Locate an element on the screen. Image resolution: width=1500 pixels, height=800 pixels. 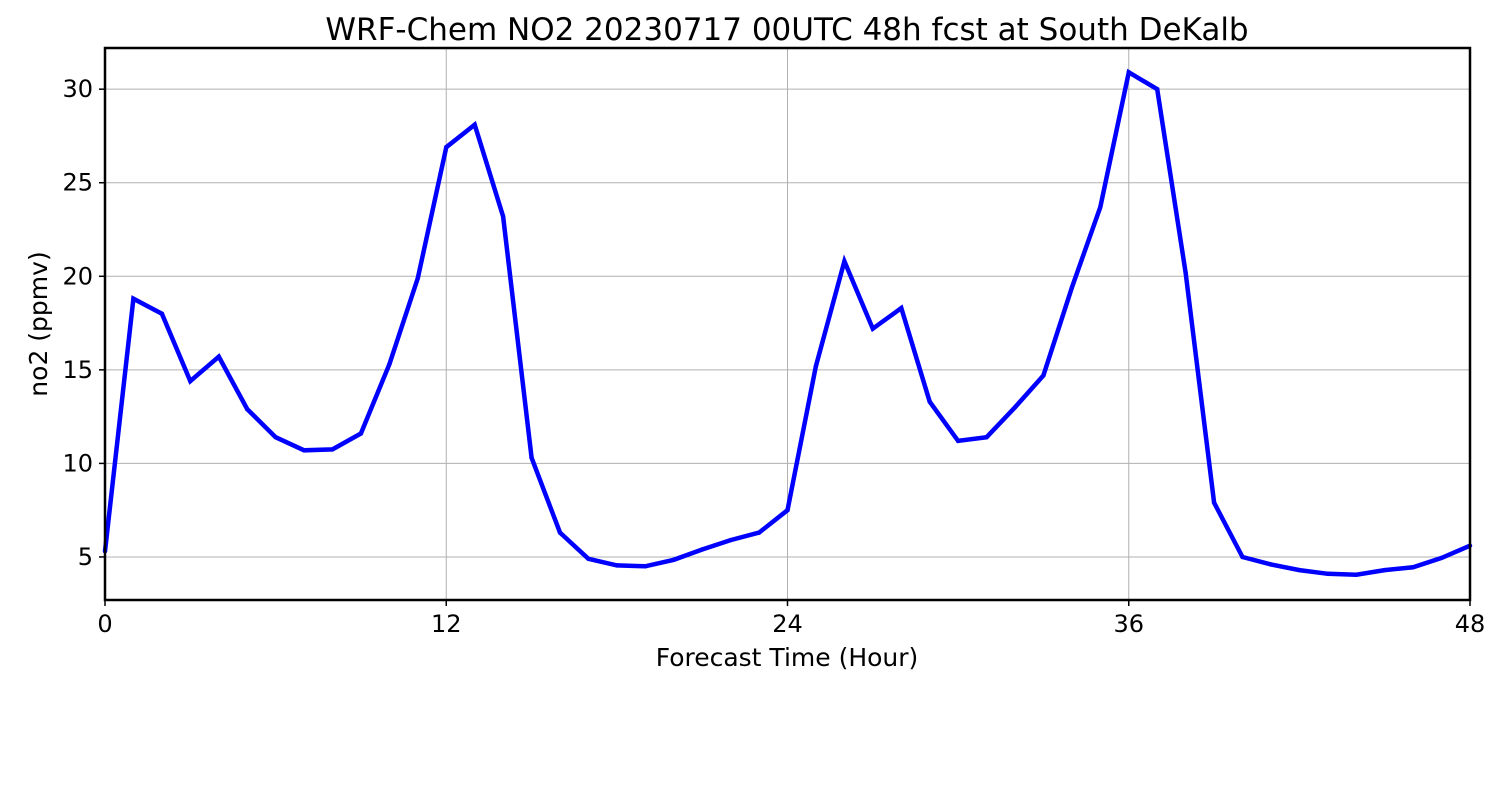
y-tick-label: 5 is located at coordinates (85, 557).